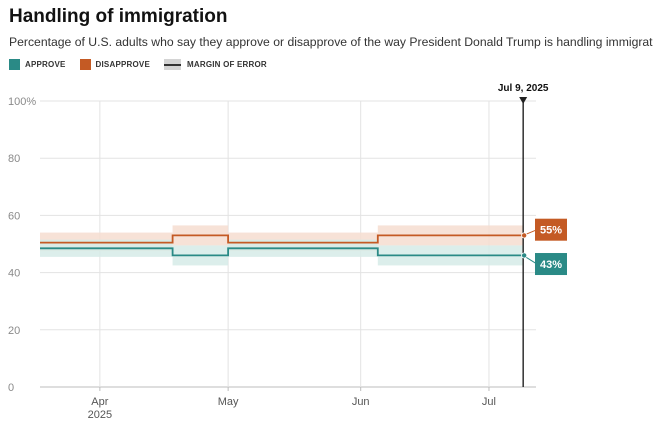 This screenshot has height=439, width=653. I want to click on y-tick-label: 80, so click(14, 159).